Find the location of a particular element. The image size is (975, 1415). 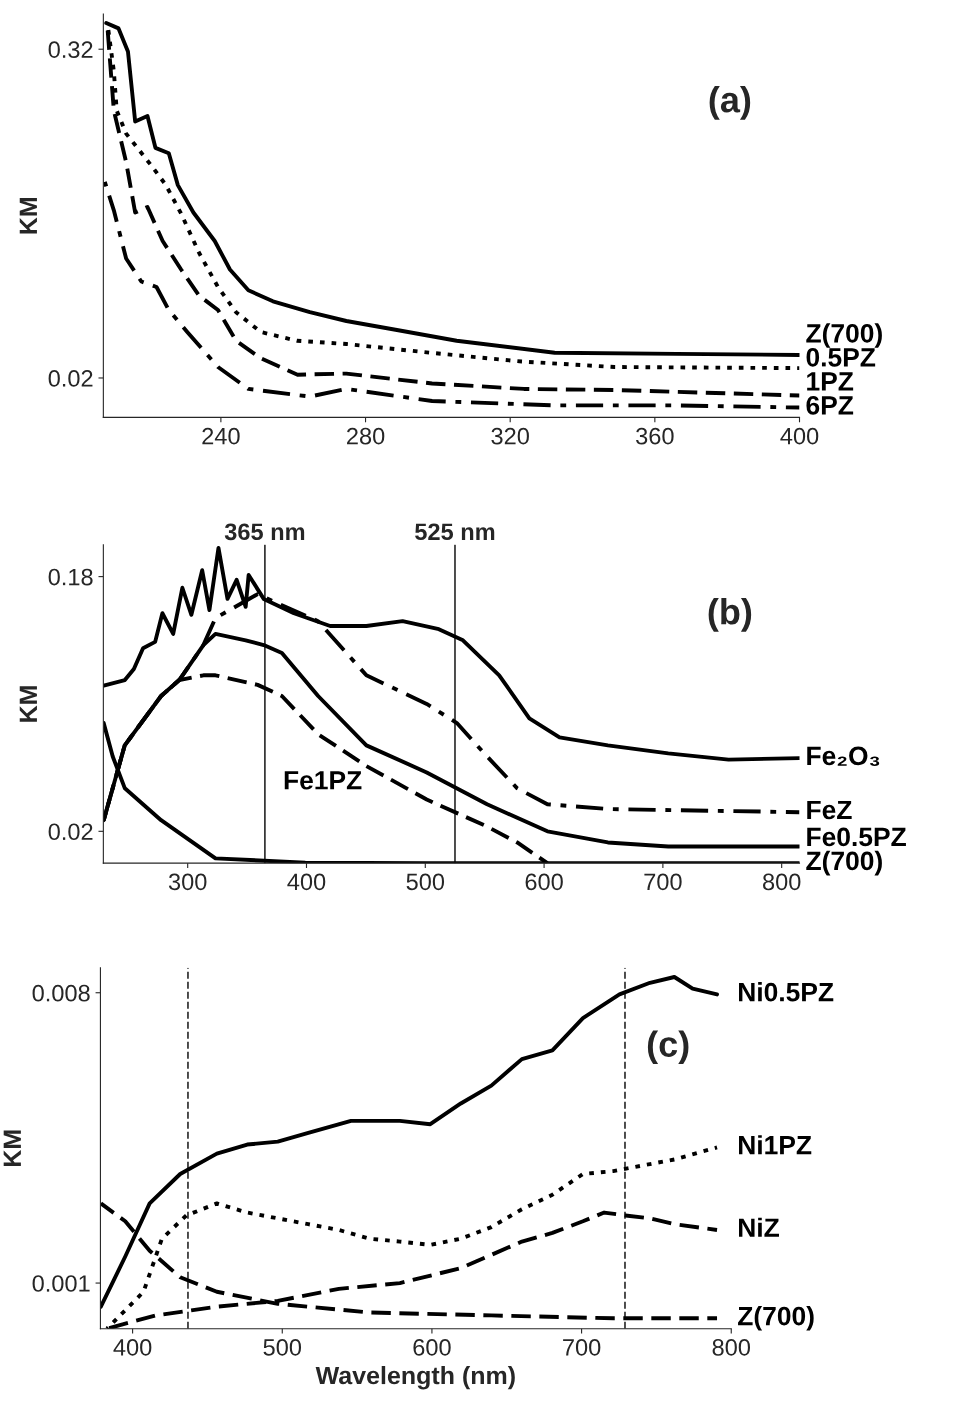

series-label: 1PZ is located at coordinates (830, 381).